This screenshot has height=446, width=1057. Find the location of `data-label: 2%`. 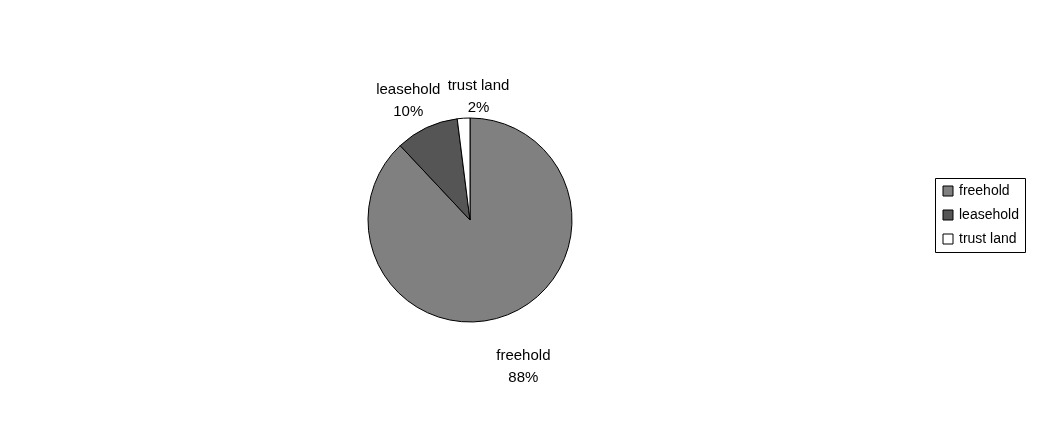

data-label: 2% is located at coordinates (478, 107).